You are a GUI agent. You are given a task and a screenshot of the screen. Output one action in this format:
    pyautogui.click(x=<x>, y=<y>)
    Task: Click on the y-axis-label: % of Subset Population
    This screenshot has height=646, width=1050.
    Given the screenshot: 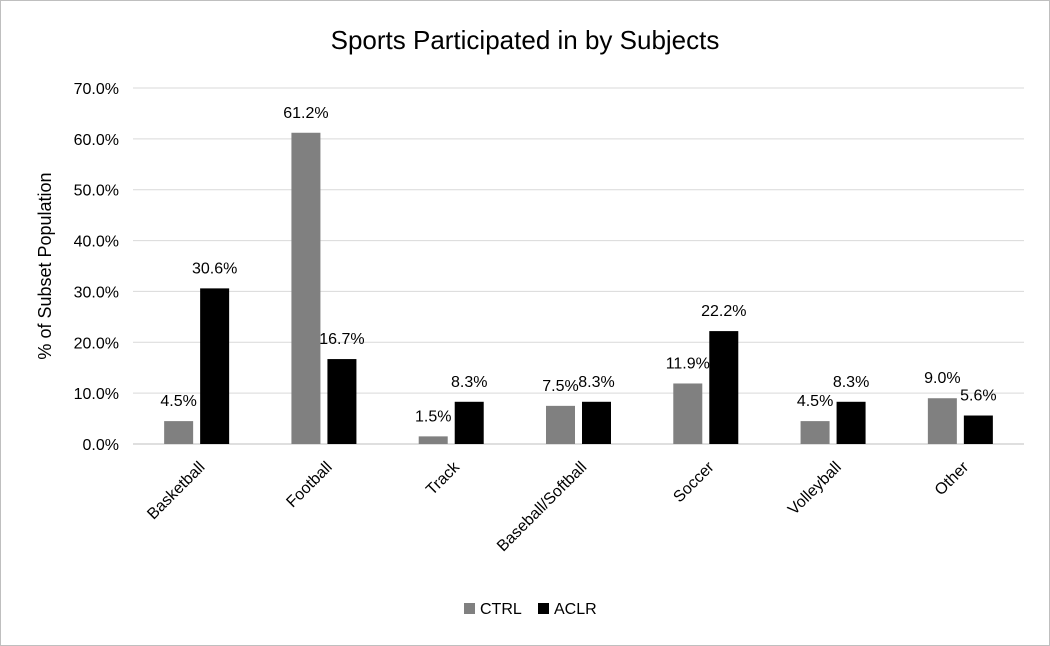 What is the action you would take?
    pyautogui.click(x=45, y=265)
    